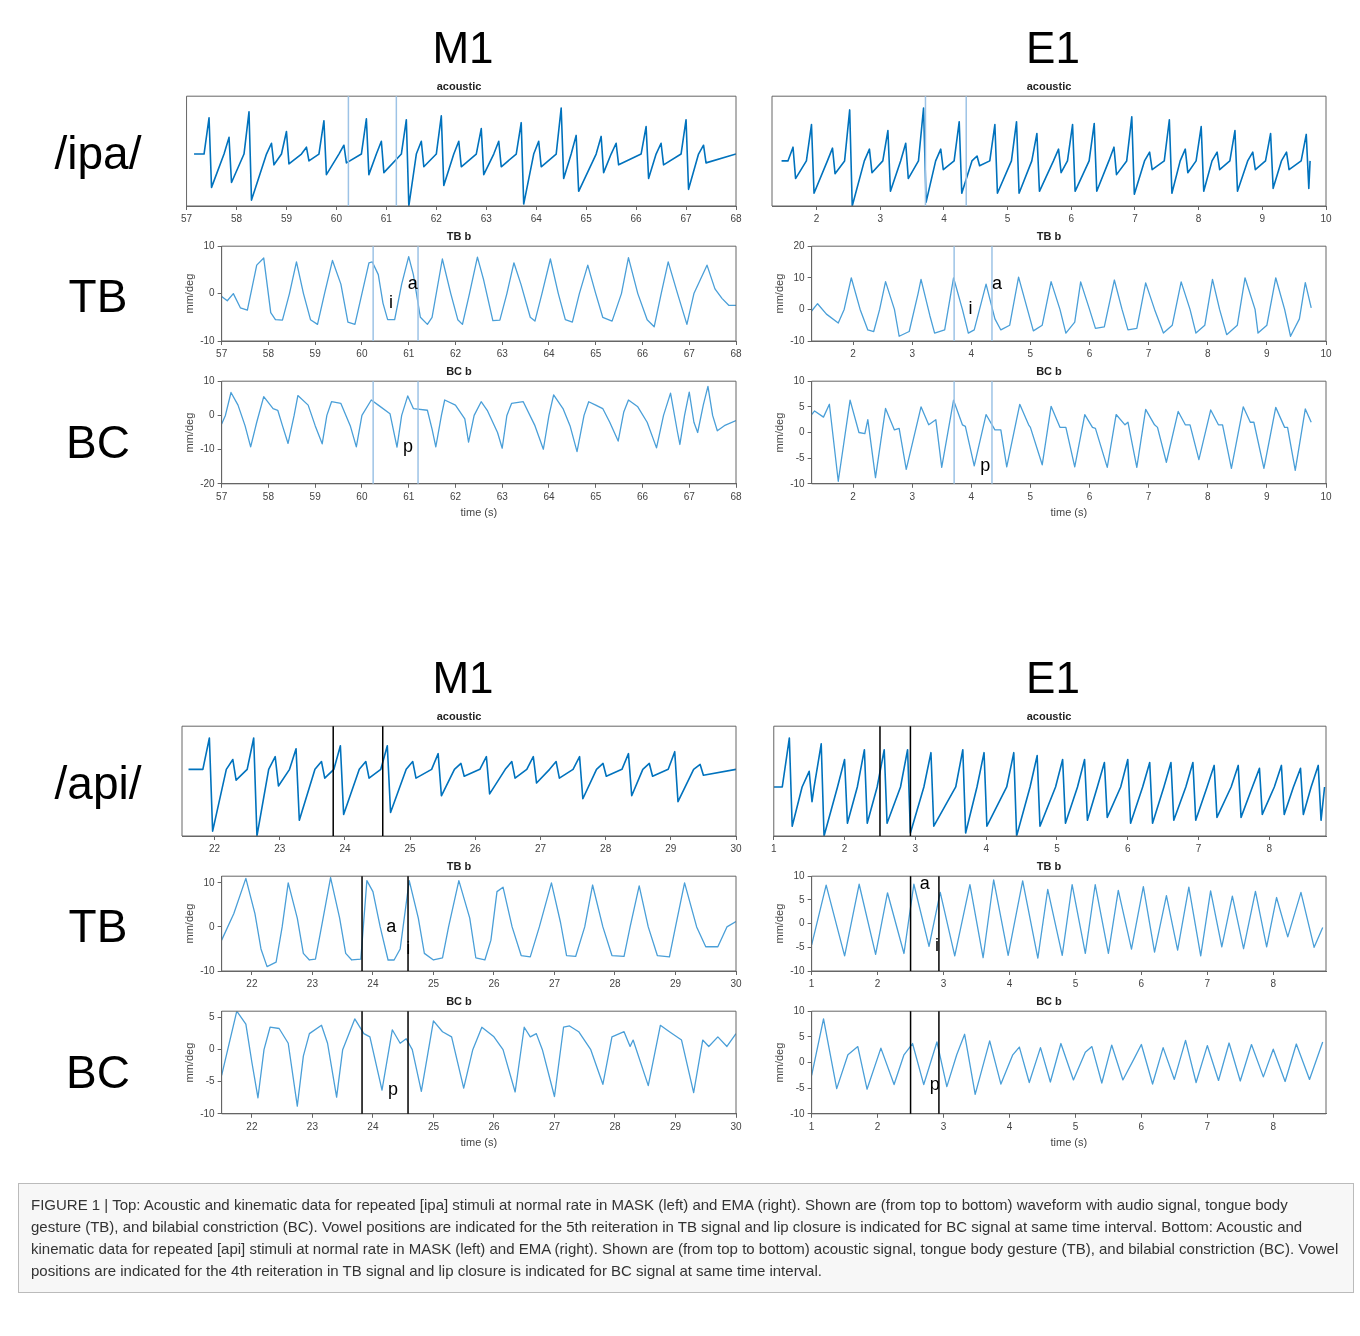 This screenshot has width=1360, height=1336. What do you see at coordinates (386, 218) in the screenshot?
I see `x-tick-label: 61` at bounding box center [386, 218].